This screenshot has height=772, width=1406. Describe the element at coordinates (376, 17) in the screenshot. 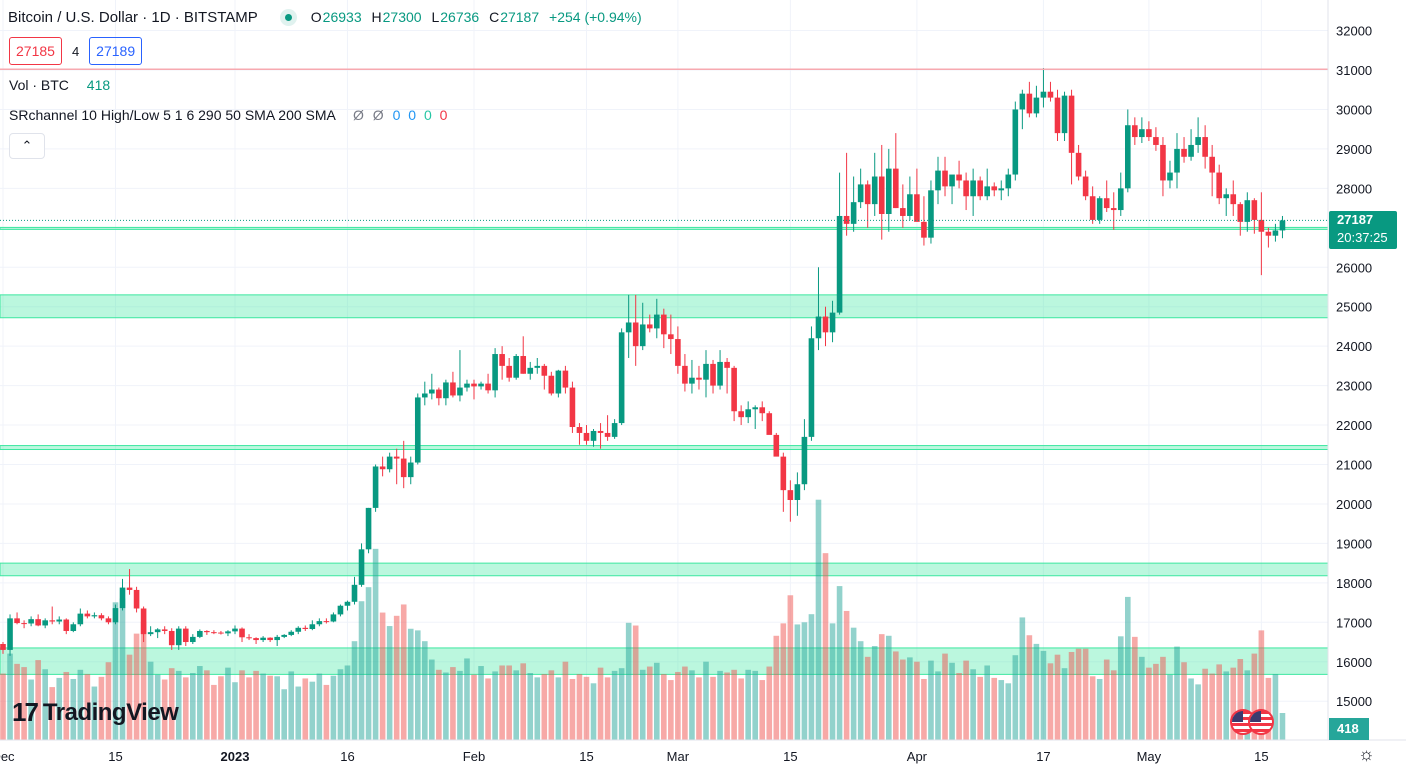

I see `high-label: H` at that location.